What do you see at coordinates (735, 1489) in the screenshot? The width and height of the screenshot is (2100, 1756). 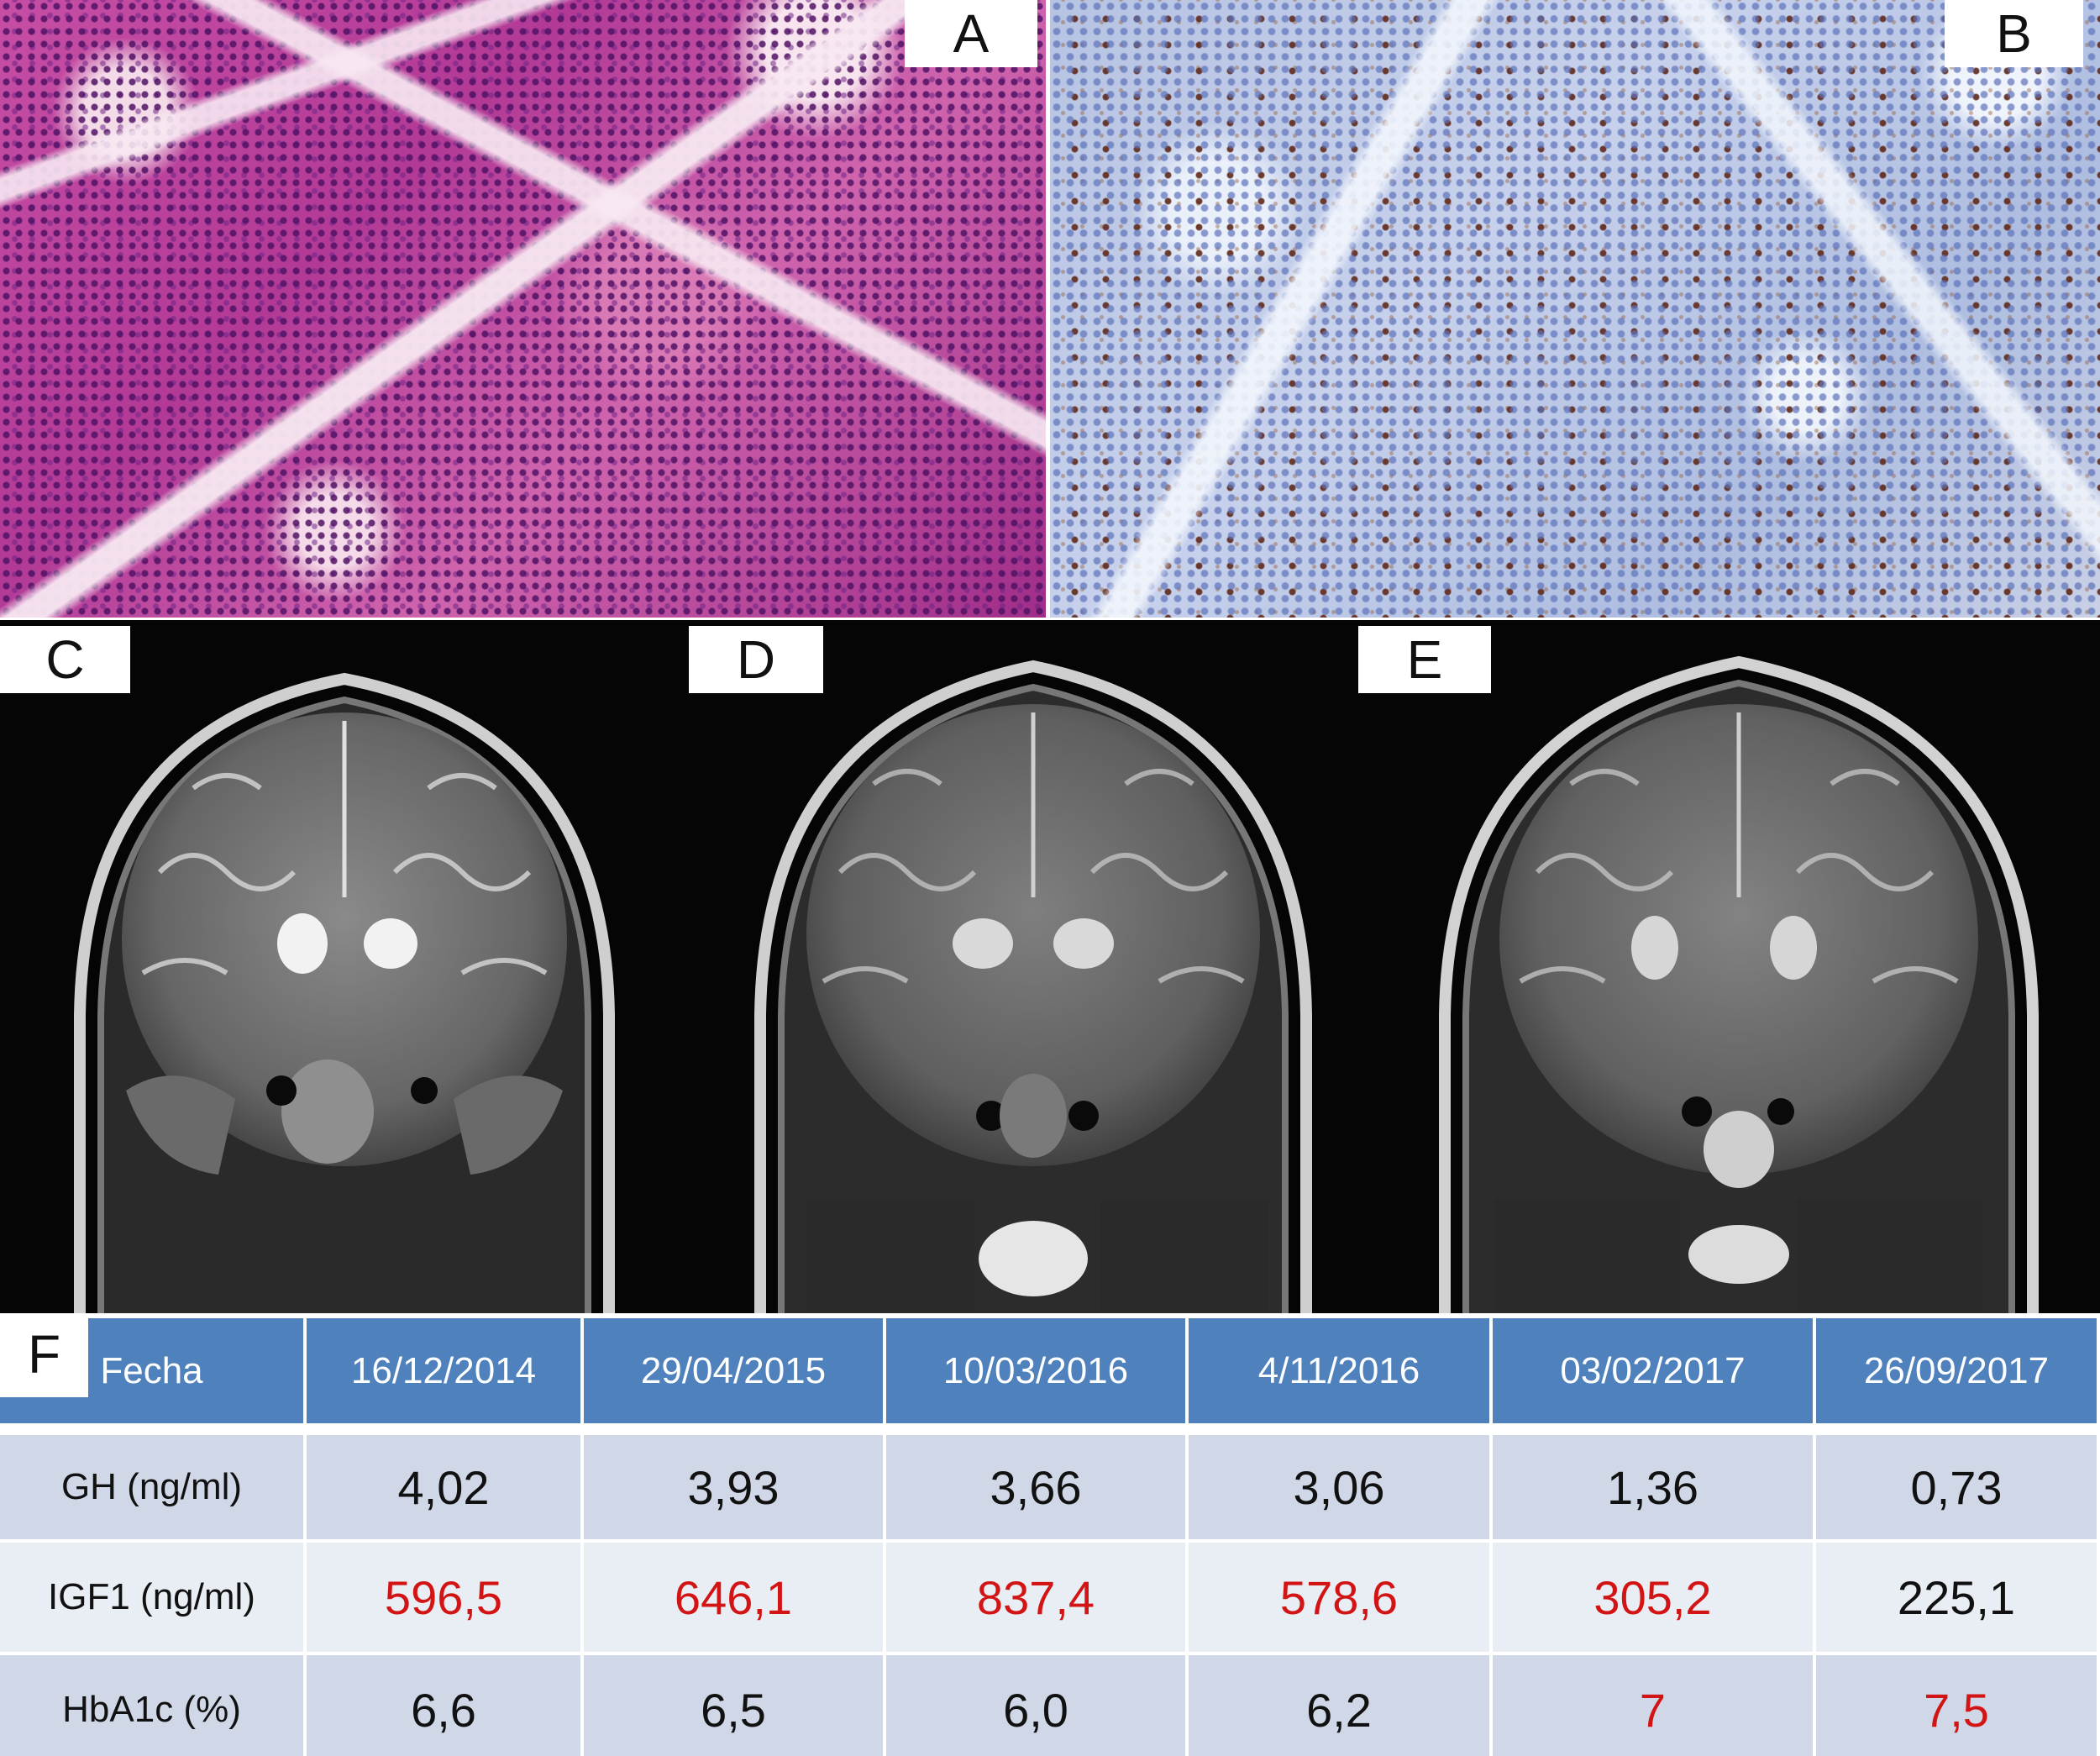 I see `table-cell: 3,93` at bounding box center [735, 1489].